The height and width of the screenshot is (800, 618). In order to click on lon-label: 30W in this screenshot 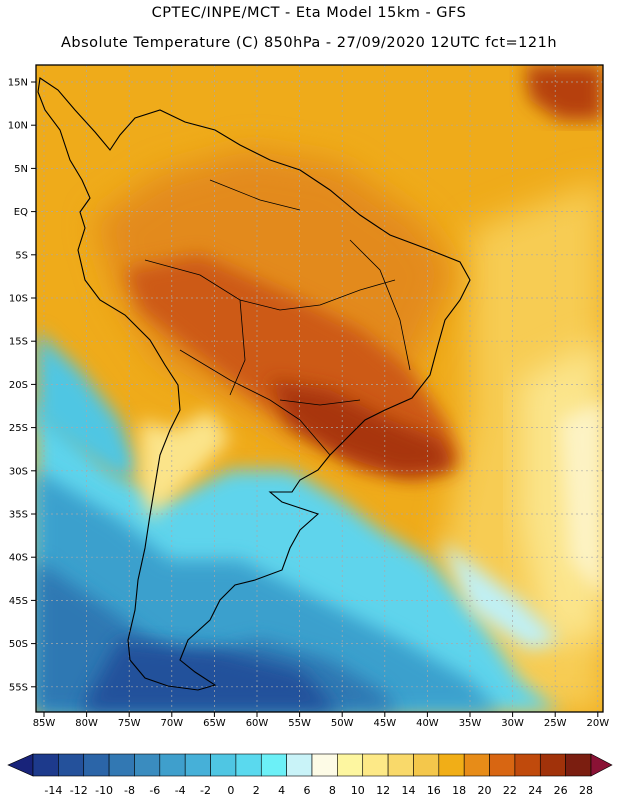, I will do `click(512, 723)`.